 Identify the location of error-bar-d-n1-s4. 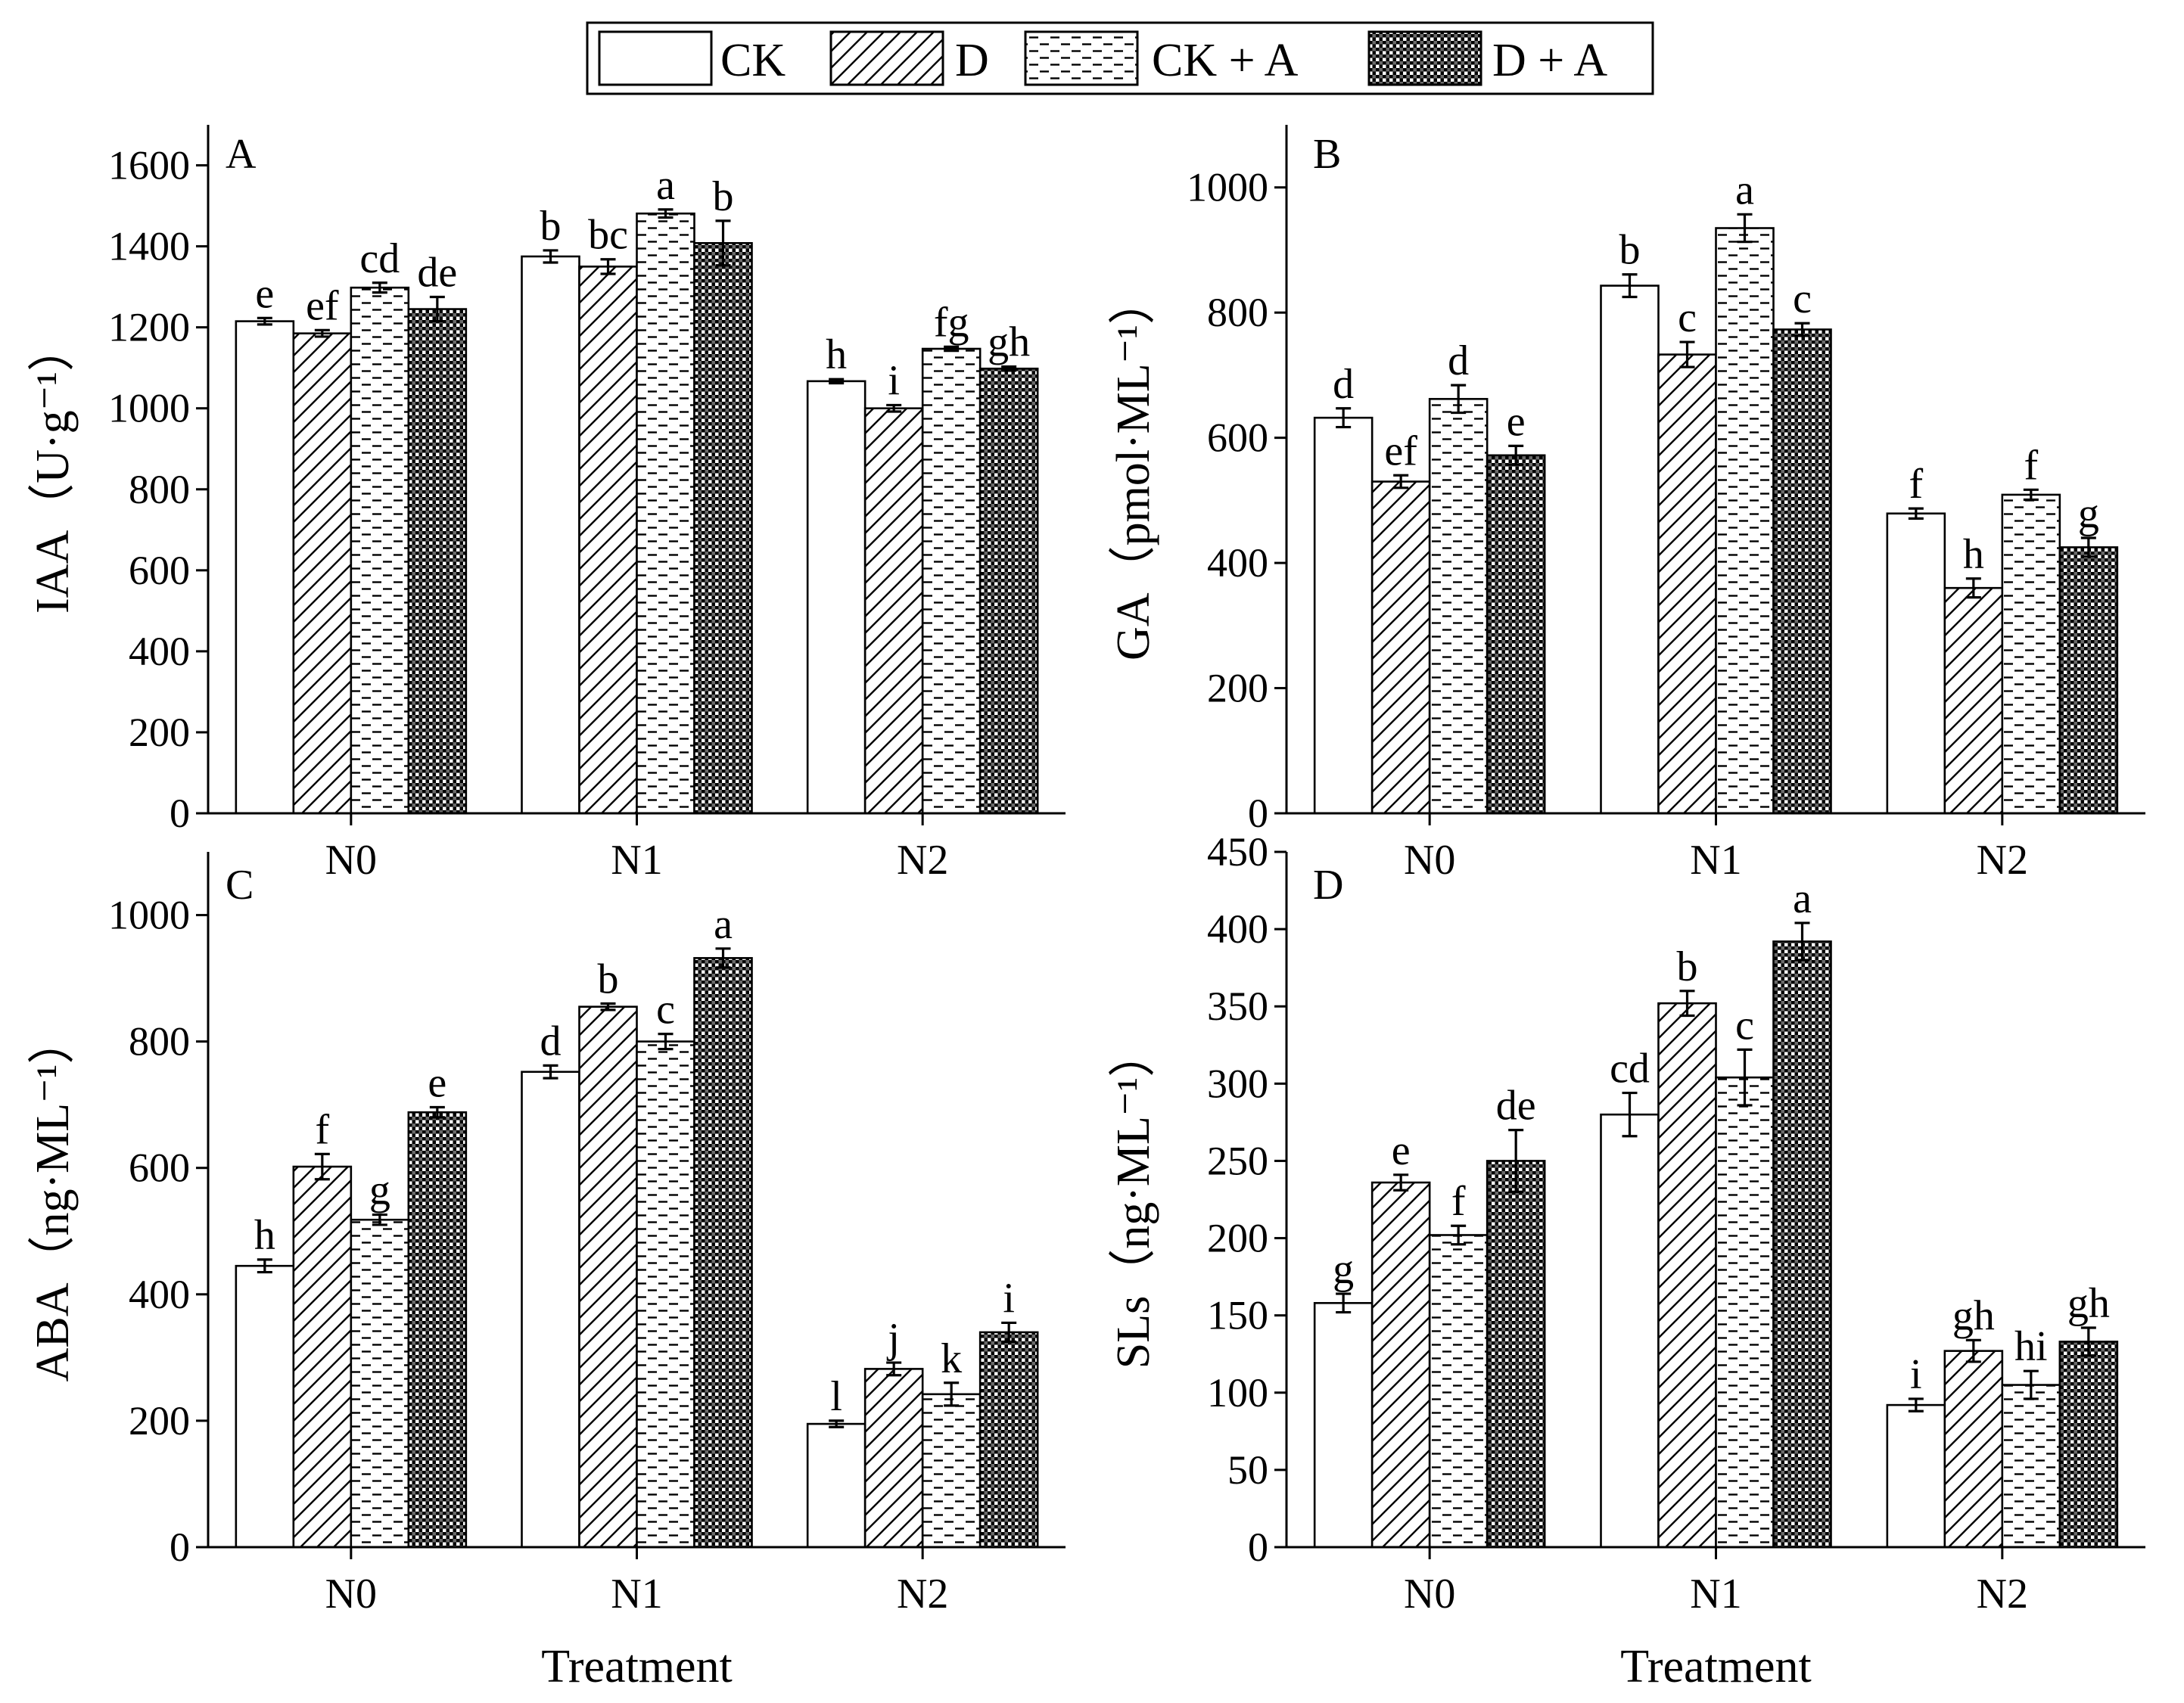
(1802, 941).